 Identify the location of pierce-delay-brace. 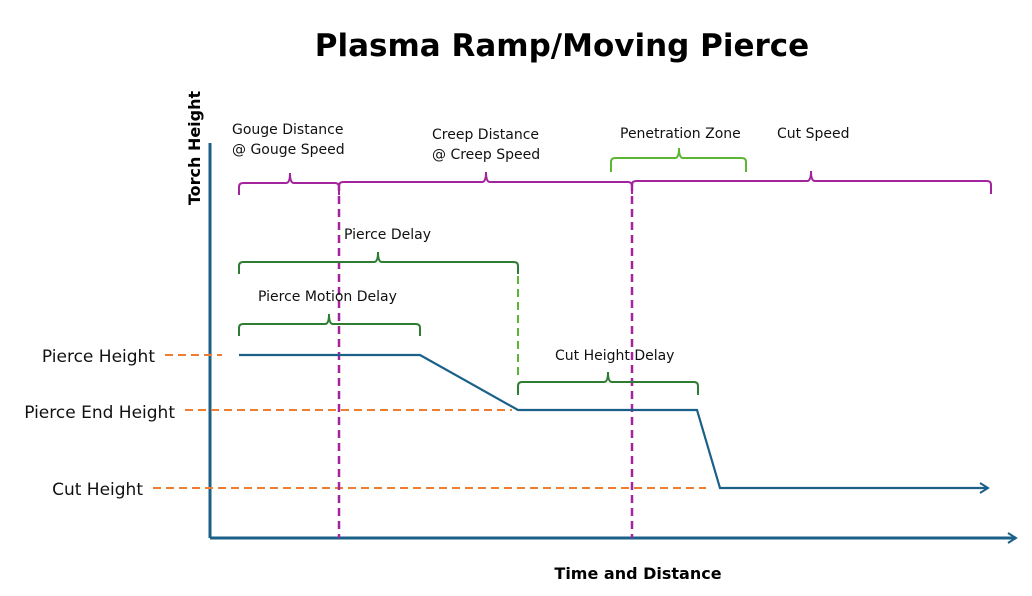
(378, 262).